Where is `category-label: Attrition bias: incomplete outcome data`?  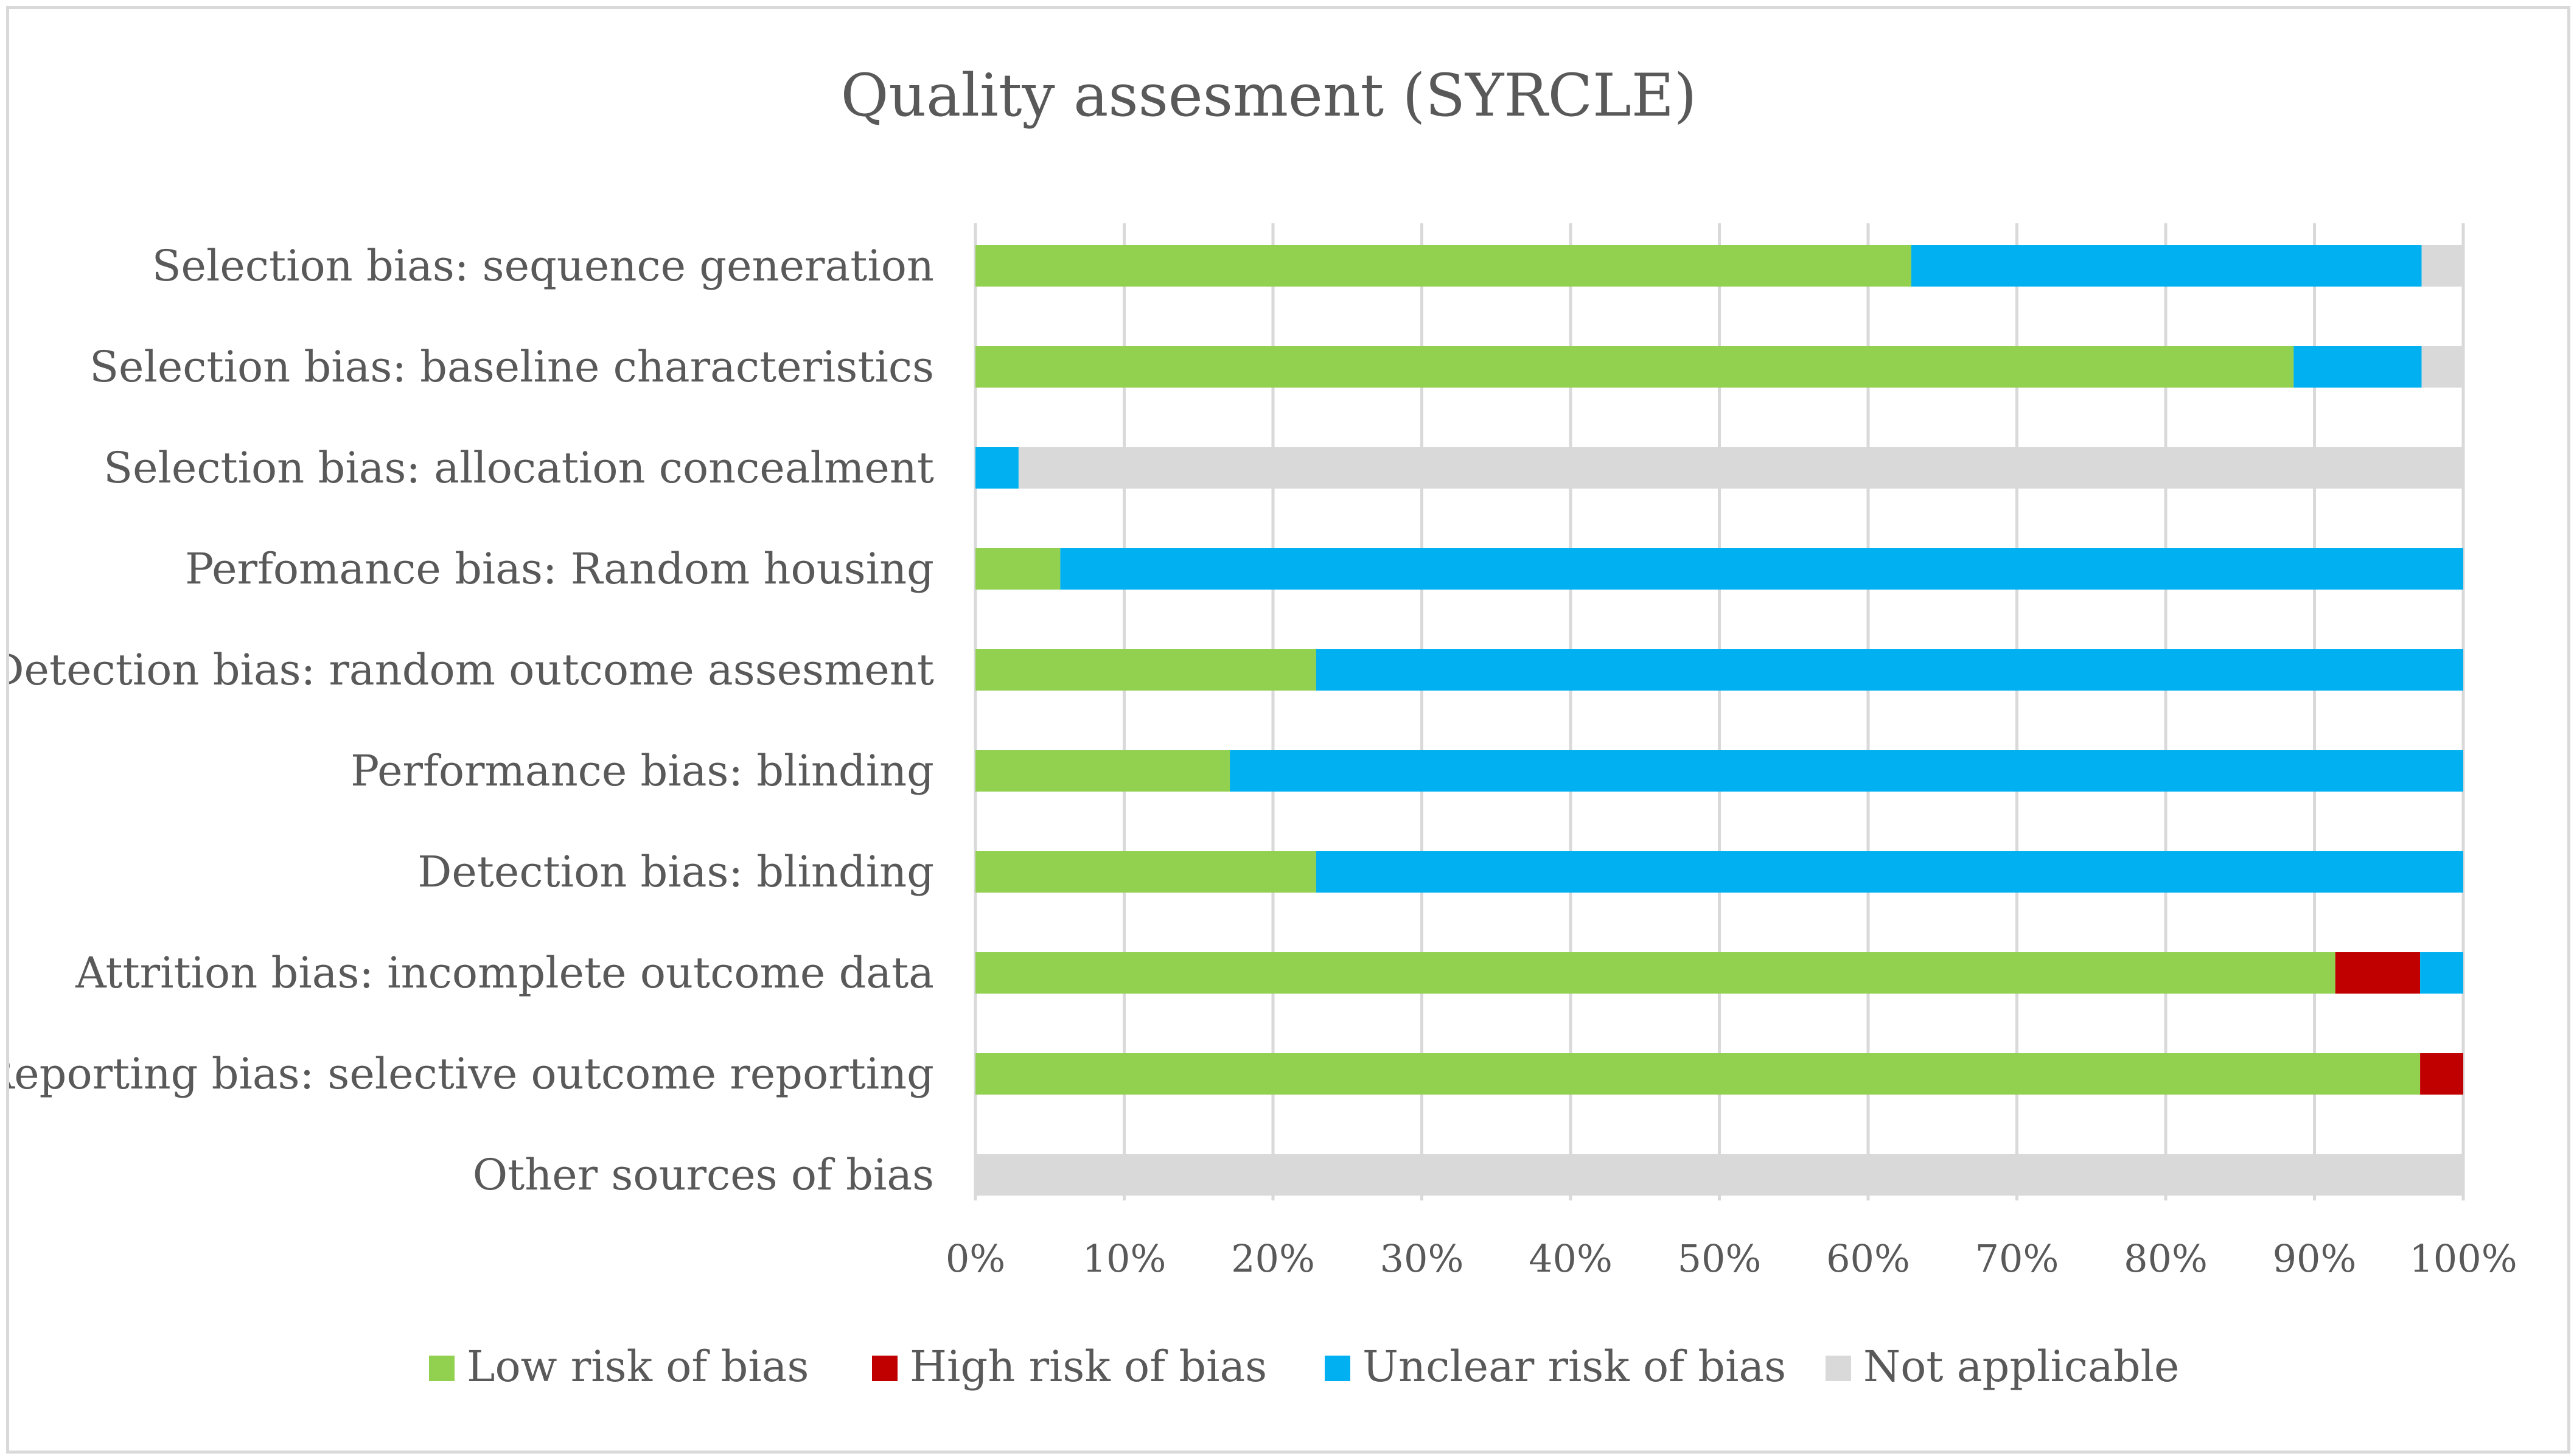
category-label: Attrition bias: incomplete outcome data is located at coordinates (504, 973).